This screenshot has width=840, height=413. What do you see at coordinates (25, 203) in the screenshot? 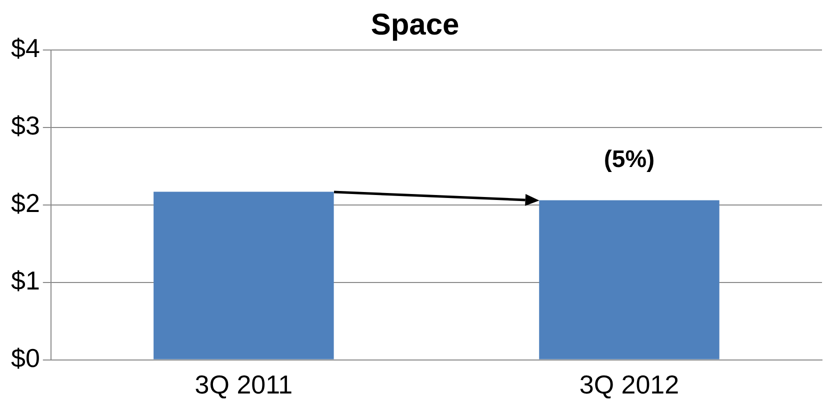
I see `y-tick-label: $2` at bounding box center [25, 203].